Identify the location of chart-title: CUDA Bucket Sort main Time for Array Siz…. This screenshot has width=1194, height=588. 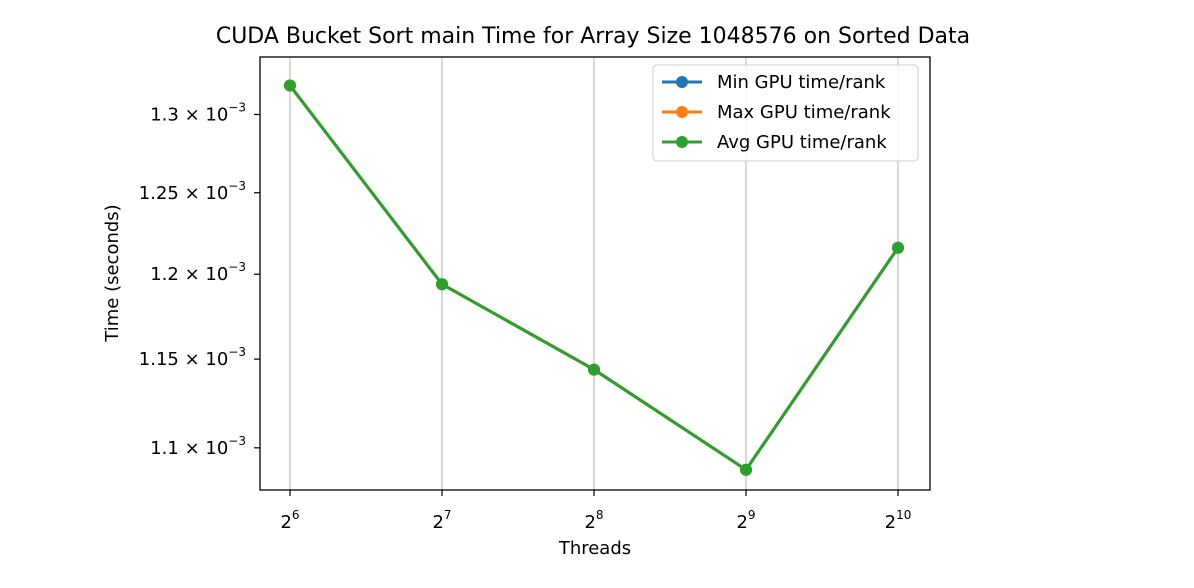
(593, 36).